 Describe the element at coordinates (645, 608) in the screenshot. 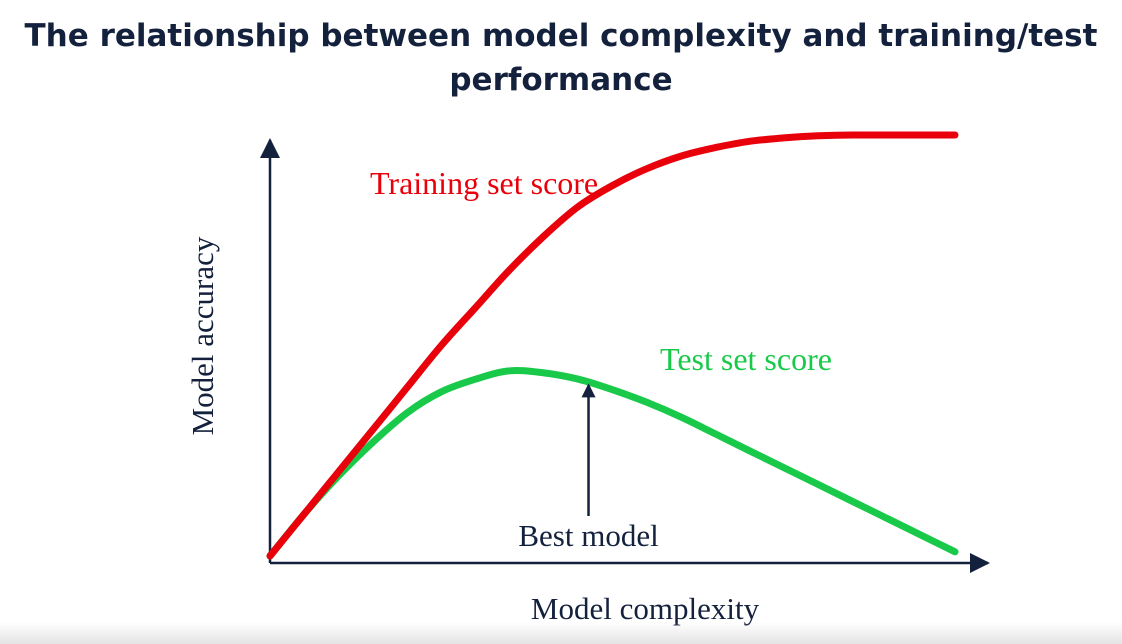

I see `x-axis-label: Model complexity` at that location.